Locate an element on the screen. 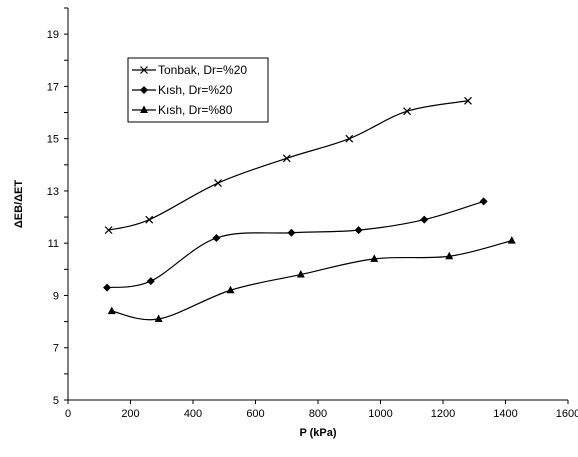  y-tick-label: 5 is located at coordinates (56, 401).